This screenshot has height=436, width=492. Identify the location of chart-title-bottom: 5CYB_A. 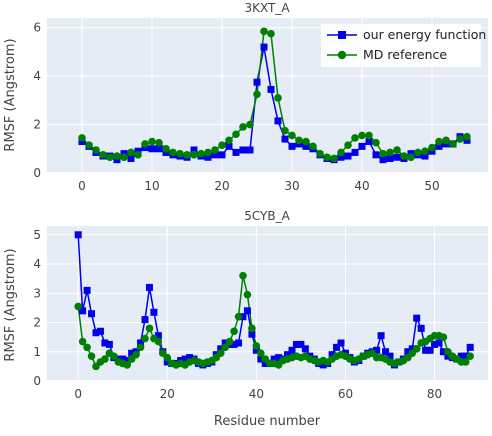
(267, 216).